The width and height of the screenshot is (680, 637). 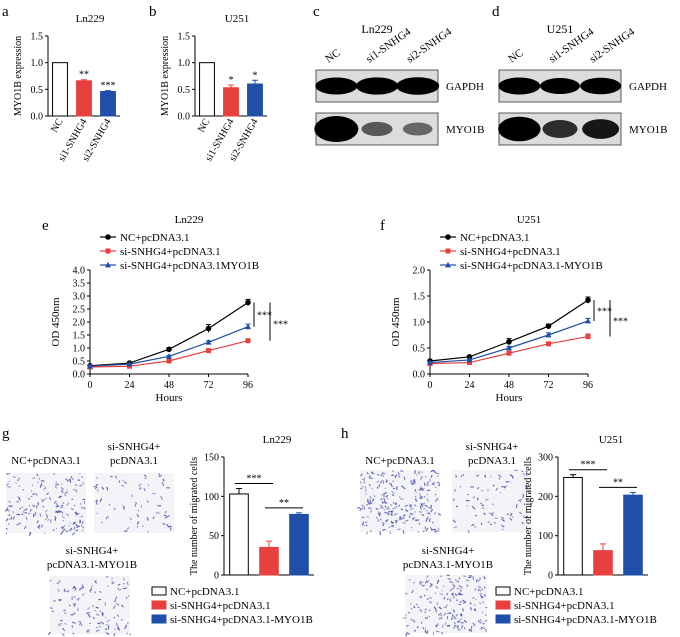 I want to click on y-tick-label: 100, so click(x=545, y=536).